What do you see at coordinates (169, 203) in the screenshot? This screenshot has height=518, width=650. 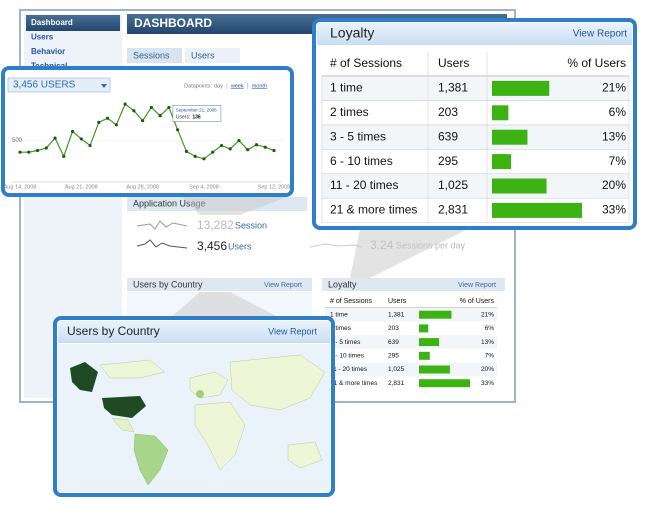 I see `section-title: Application Usage` at bounding box center [169, 203].